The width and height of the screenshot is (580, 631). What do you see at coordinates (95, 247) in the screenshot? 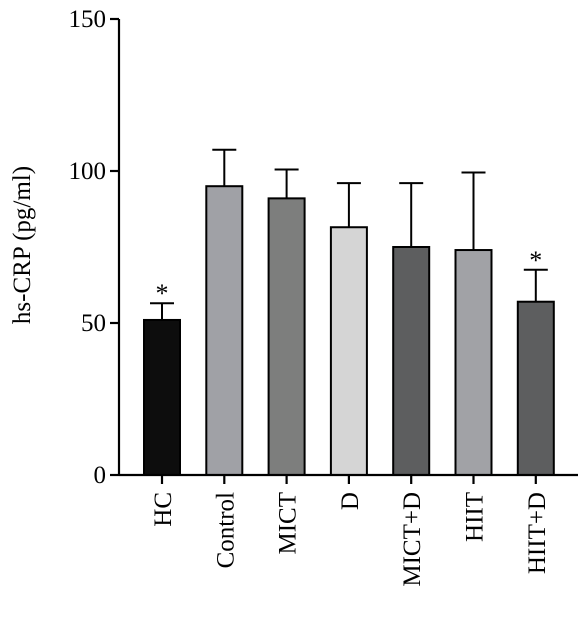
I see `y-axis: 0 50 100 150` at bounding box center [95, 247].